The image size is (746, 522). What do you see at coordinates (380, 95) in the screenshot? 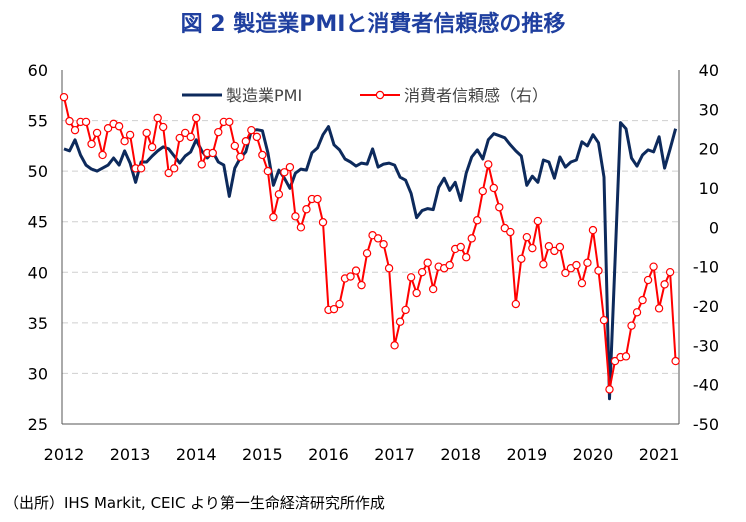
I see `legend-marker` at bounding box center [380, 95].